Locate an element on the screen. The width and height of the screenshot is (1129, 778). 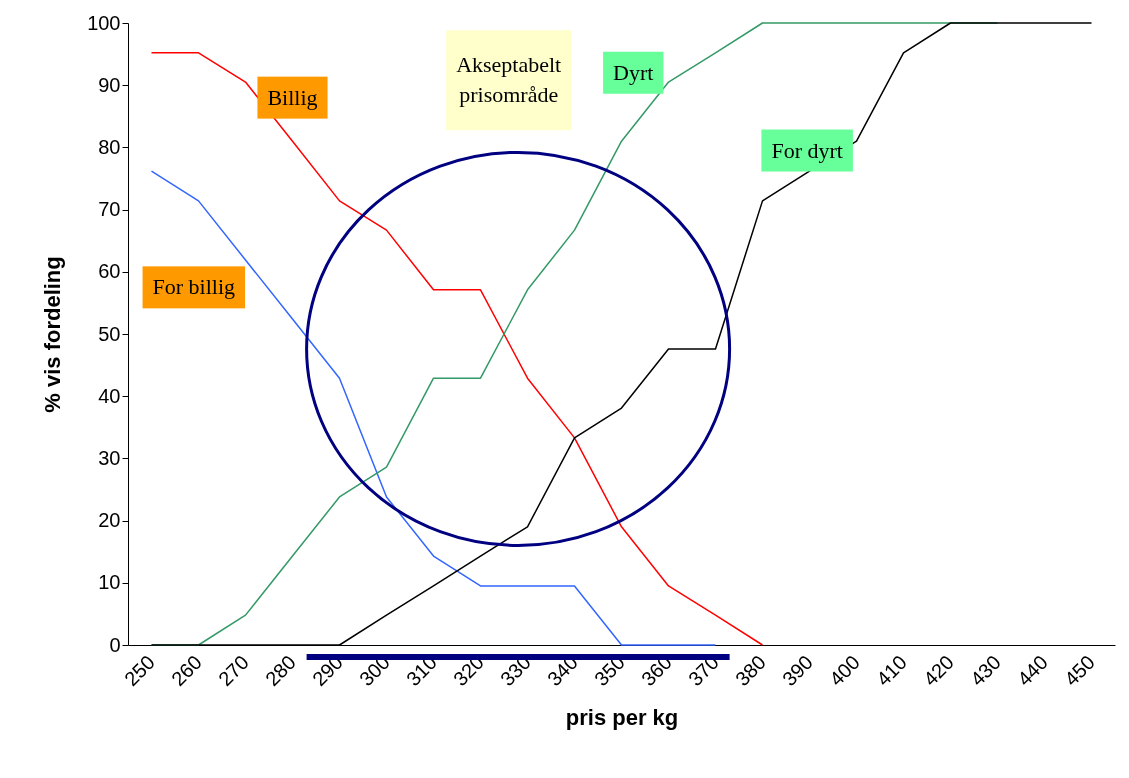
y-tick-label: 30 is located at coordinates (109, 457).